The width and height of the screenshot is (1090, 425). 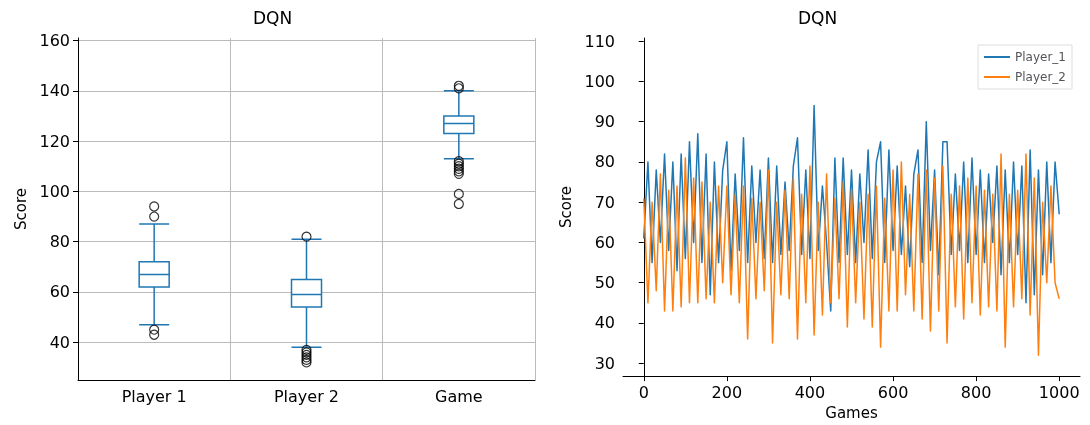 What do you see at coordinates (1041, 77) in the screenshot?
I see `legend-label: Player_2` at bounding box center [1041, 77].